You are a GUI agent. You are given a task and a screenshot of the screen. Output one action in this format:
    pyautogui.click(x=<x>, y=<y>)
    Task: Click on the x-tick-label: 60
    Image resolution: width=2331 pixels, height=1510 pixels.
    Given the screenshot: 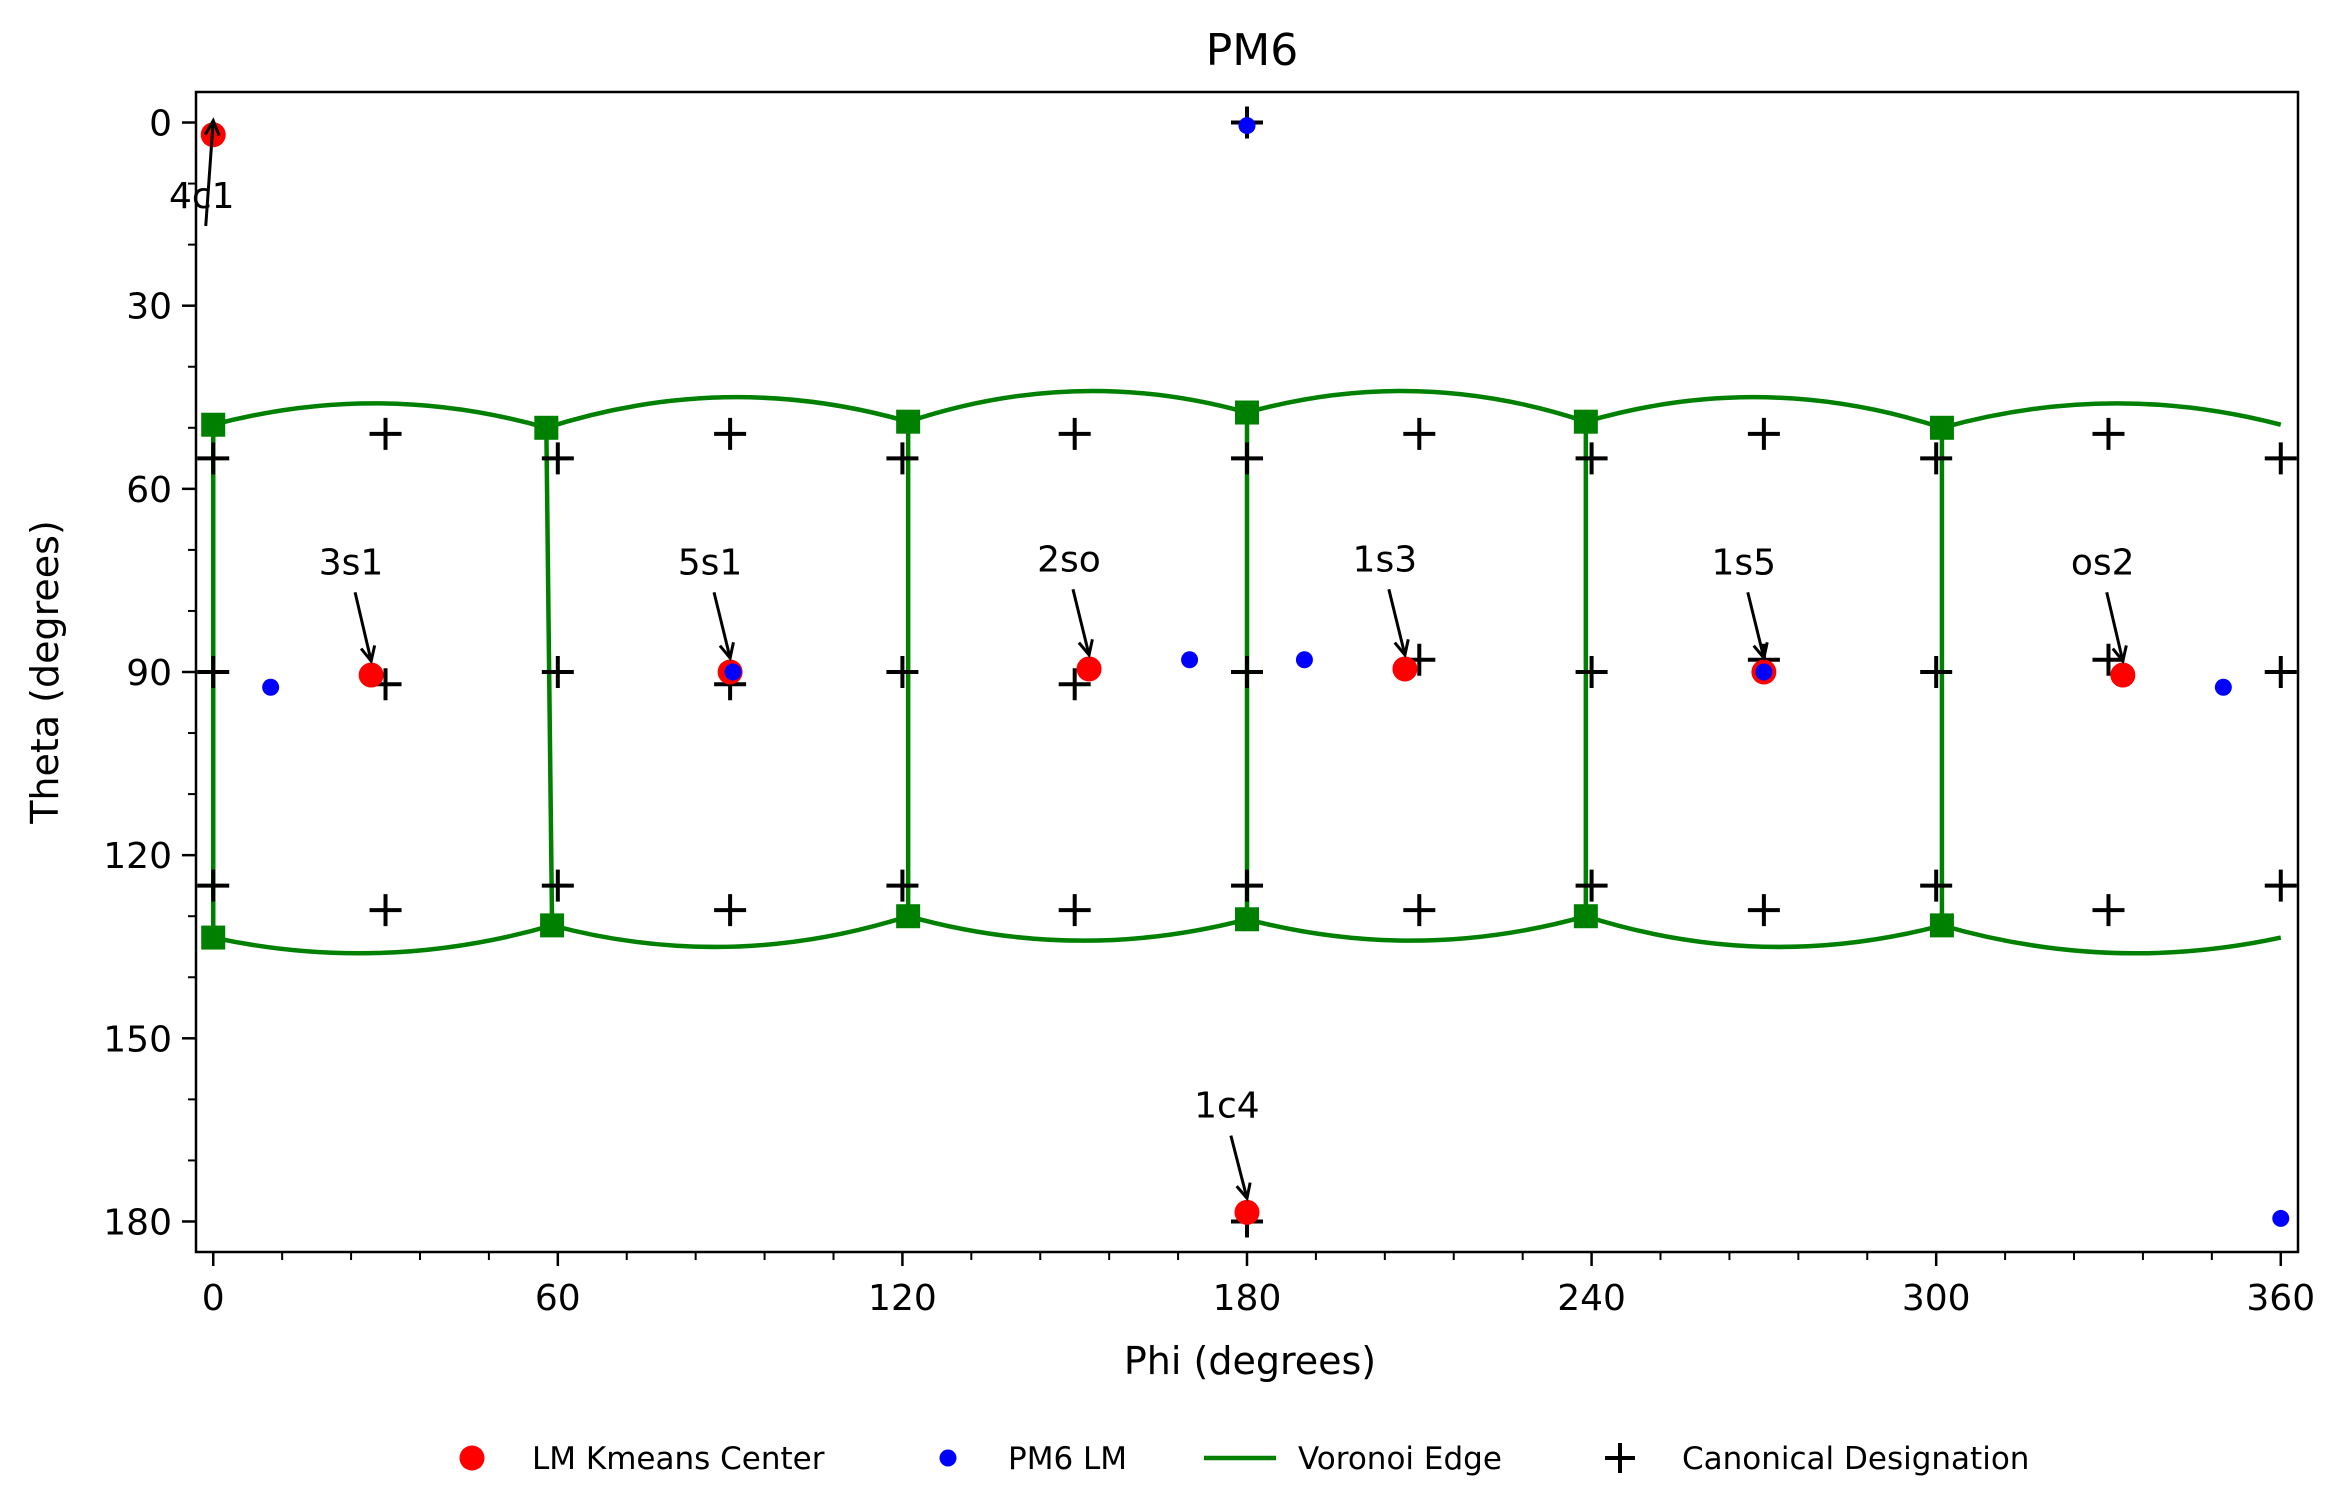 What is the action you would take?
    pyautogui.click(x=558, y=1298)
    